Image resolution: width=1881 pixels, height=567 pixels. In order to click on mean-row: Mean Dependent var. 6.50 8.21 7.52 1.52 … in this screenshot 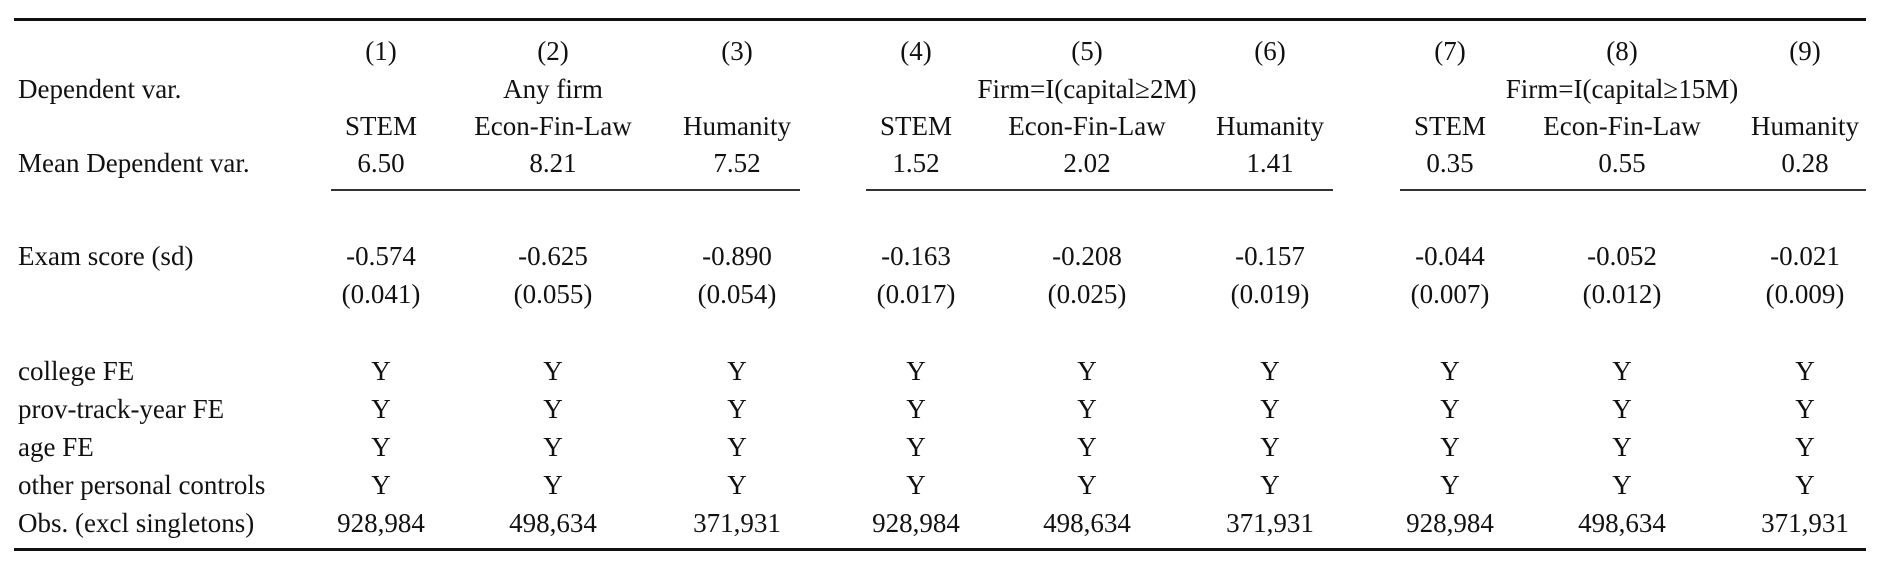, I will do `click(940, 163)`.